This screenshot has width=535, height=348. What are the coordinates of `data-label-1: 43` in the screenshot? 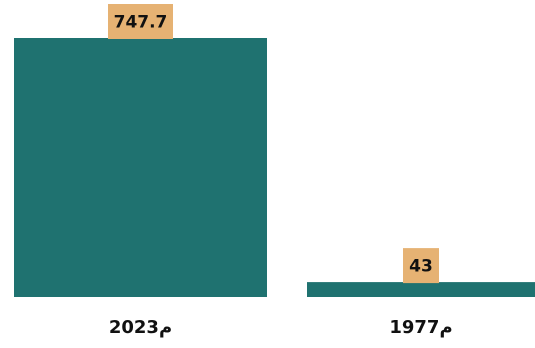 It's located at (421, 267).